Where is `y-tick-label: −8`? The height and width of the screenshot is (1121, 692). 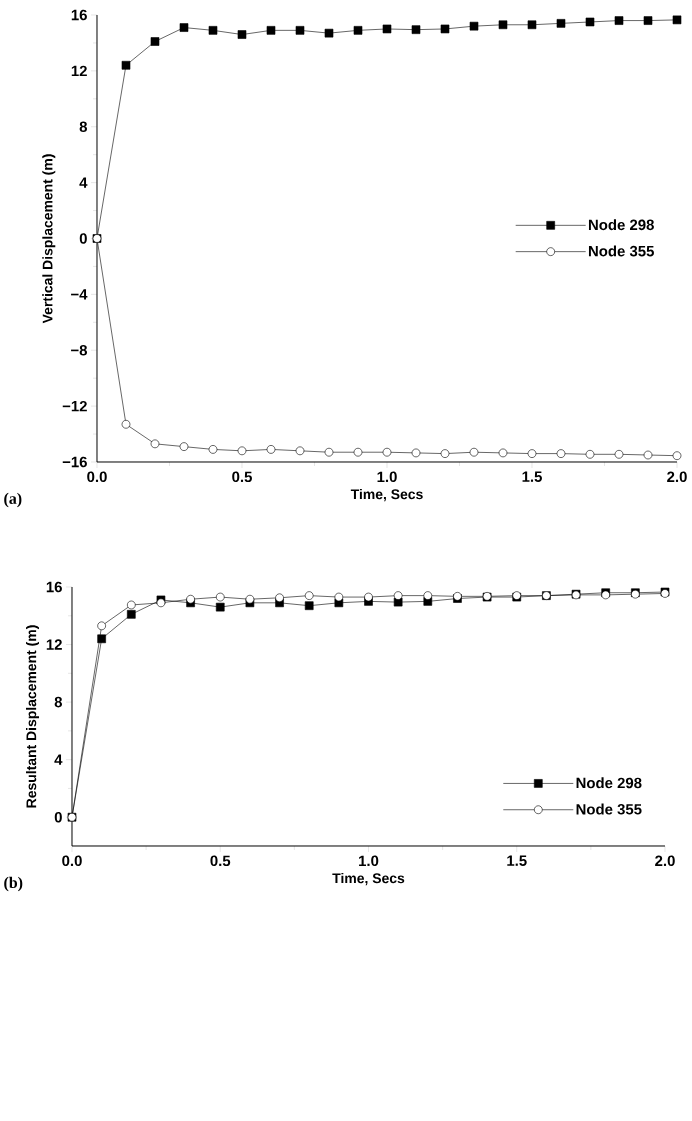 y-tick-label: −8 is located at coordinates (79, 350).